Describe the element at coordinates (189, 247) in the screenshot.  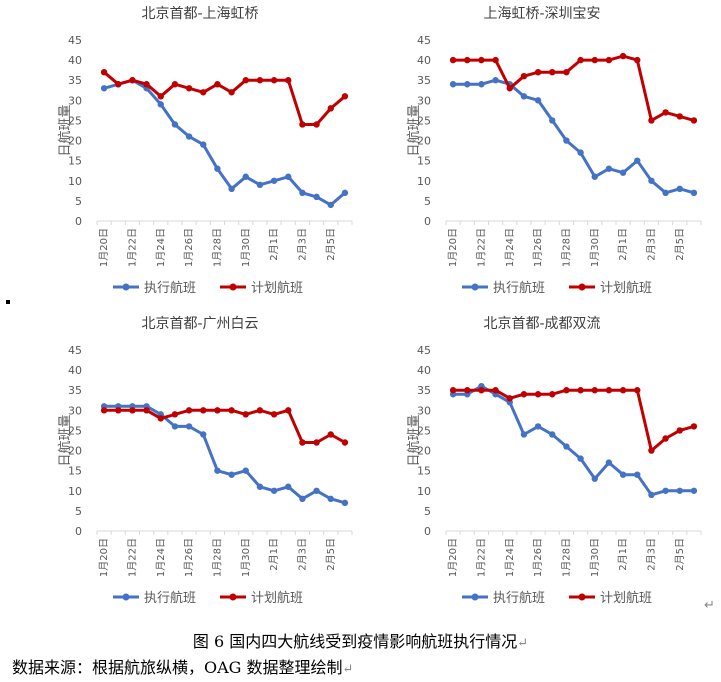
I see `x-tick-label: 1月26日` at that location.